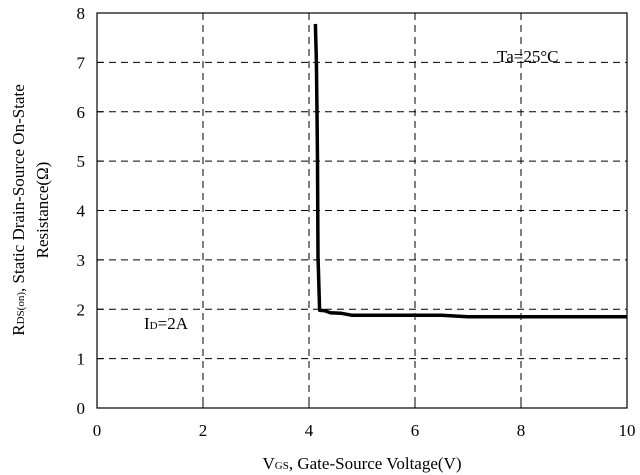 Image resolution: width=640 pixels, height=475 pixels. I want to click on x-tick-label: 10, so click(627, 430).